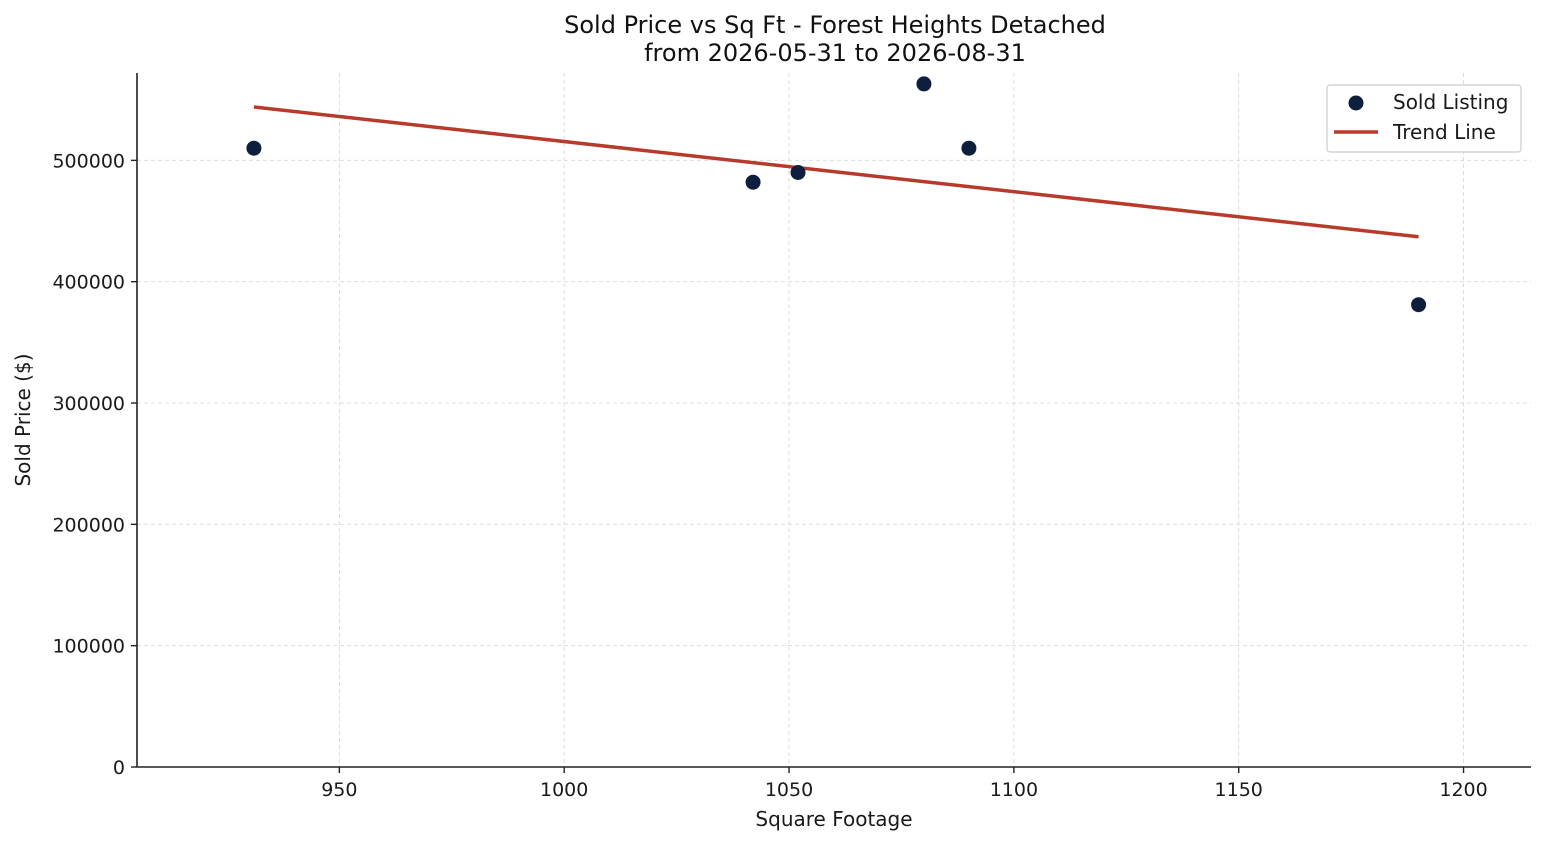 Image resolution: width=1547 pixels, height=845 pixels. What do you see at coordinates (904, 784) in the screenshot?
I see `x-ticks: 950 1000 1050 1100 1150 1200` at bounding box center [904, 784].